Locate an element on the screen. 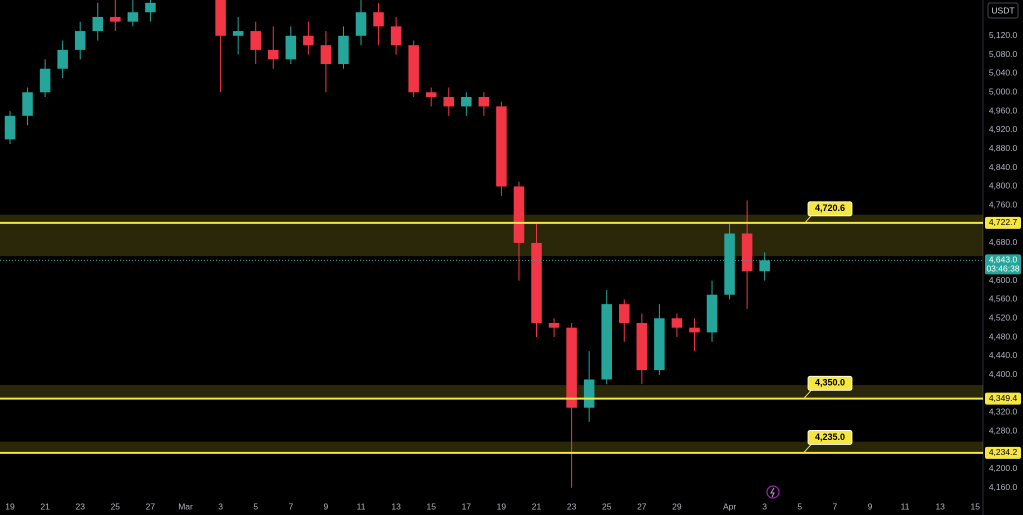 This screenshot has height=515, width=1023. y-tick-label: 4,400.0 is located at coordinates (1003, 374).